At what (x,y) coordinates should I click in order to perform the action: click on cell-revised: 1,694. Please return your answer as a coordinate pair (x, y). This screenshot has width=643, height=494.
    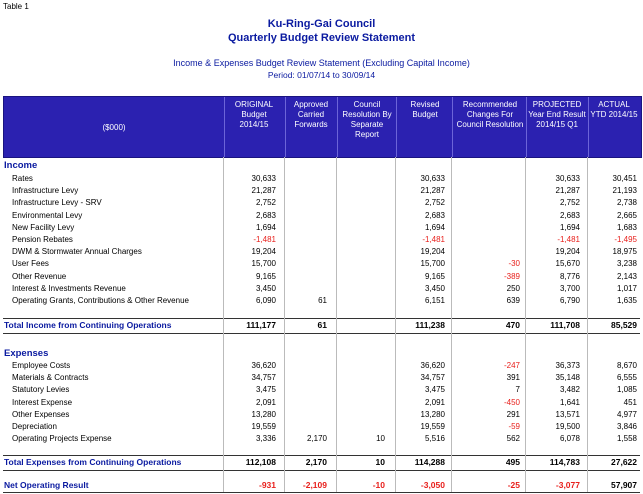
    Looking at the image, I should click on (434, 227).